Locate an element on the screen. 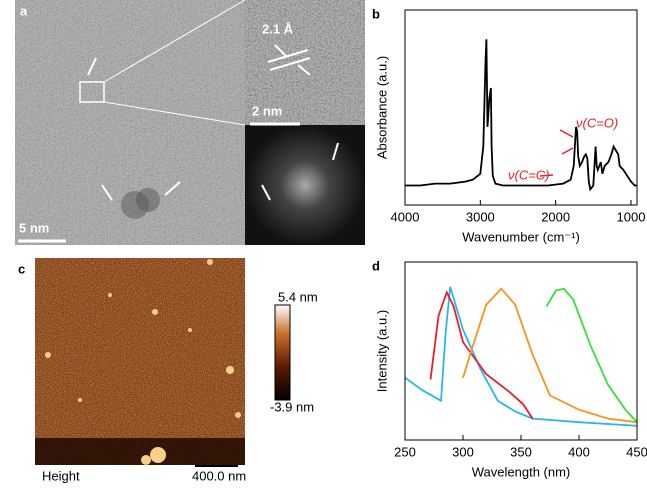 The width and height of the screenshot is (647, 489). fft-inset is located at coordinates (305, 185).